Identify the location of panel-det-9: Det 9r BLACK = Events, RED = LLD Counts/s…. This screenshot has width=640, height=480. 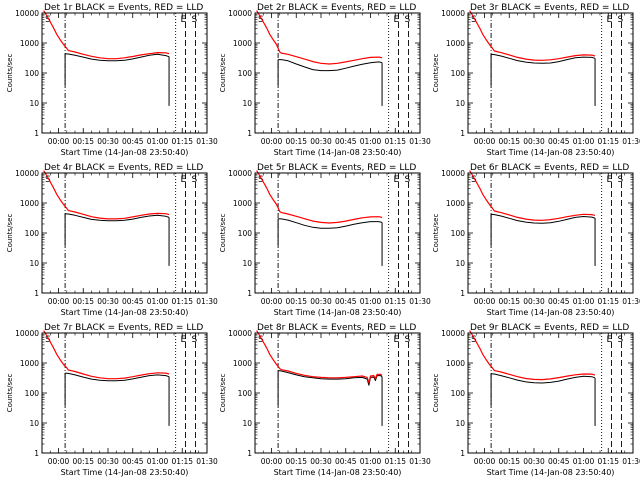
(536, 400).